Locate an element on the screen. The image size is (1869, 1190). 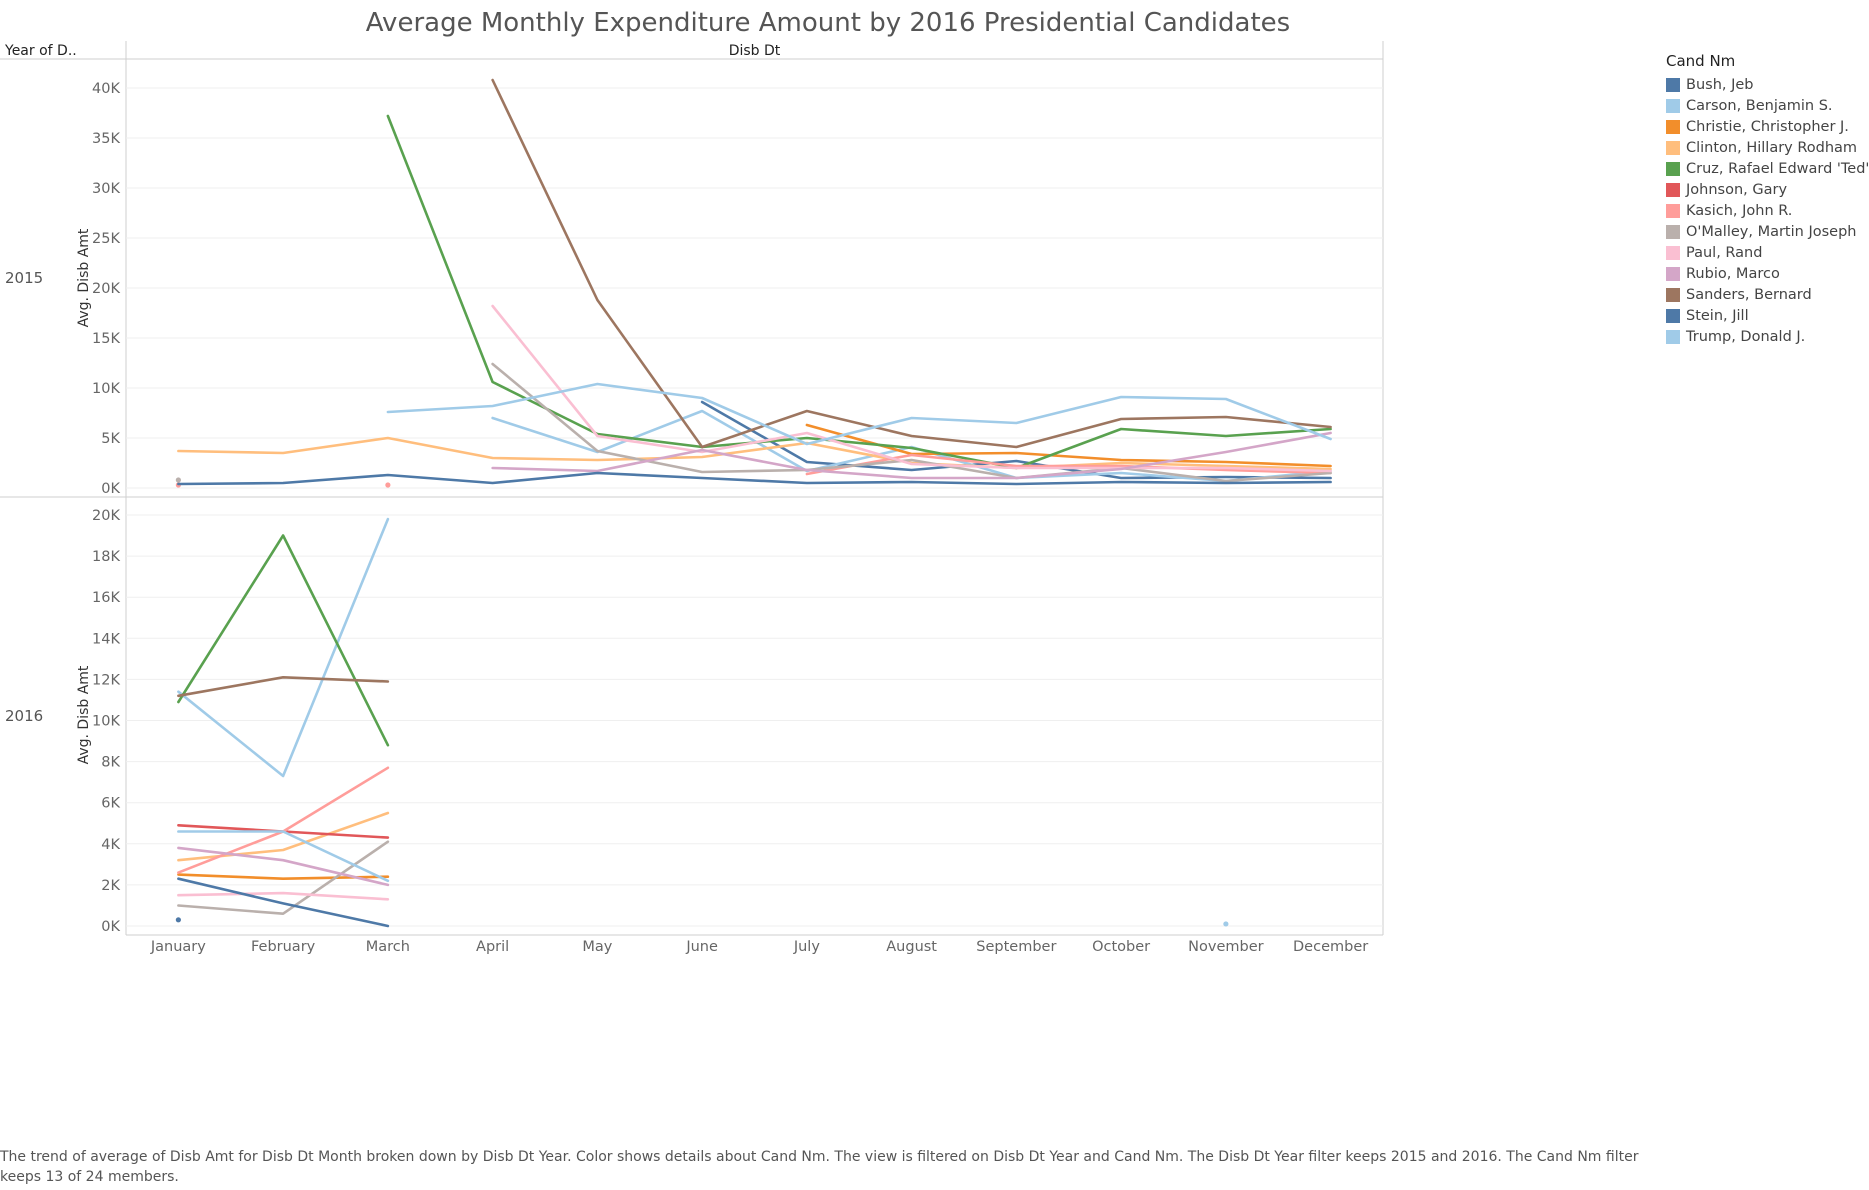
x-tick-label: April is located at coordinates (492, 947).